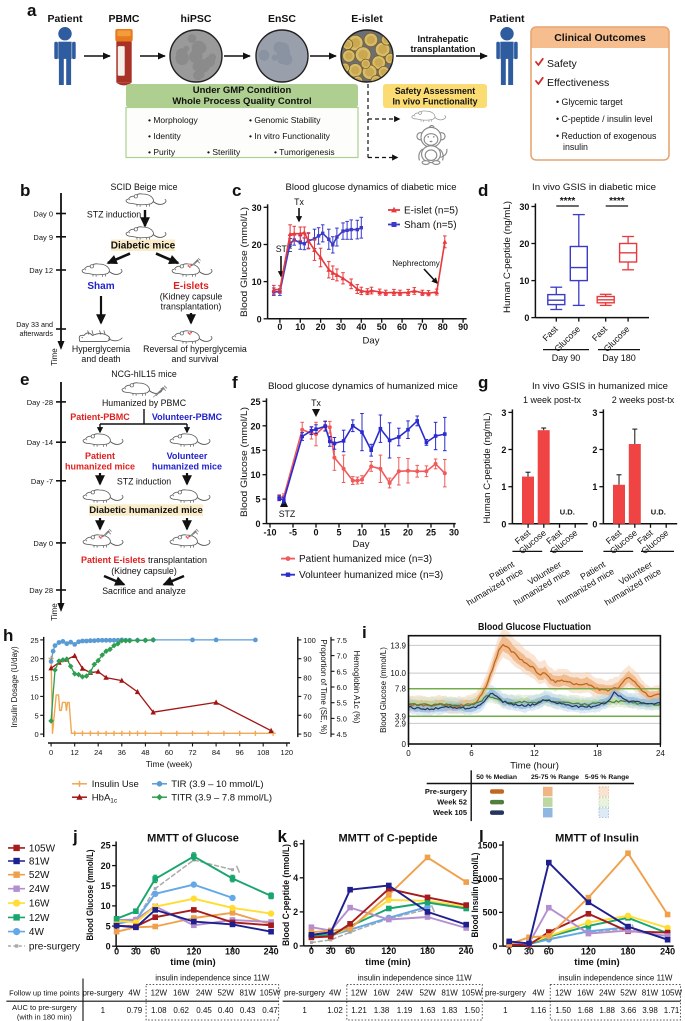  I want to click on svg-text: 7.5, so click(342, 640).